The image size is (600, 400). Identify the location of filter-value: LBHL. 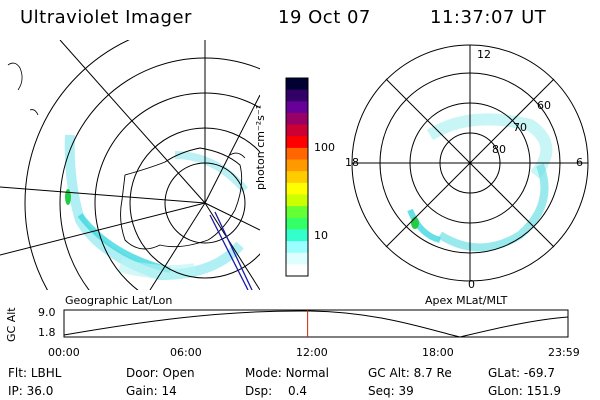
(46, 373).